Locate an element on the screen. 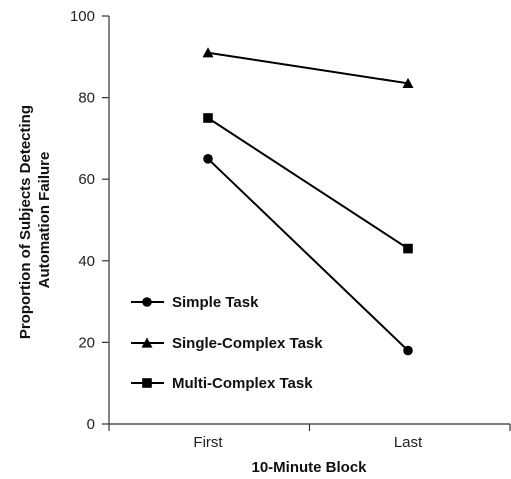 The image size is (511, 479). series-triangle is located at coordinates (308, 67).